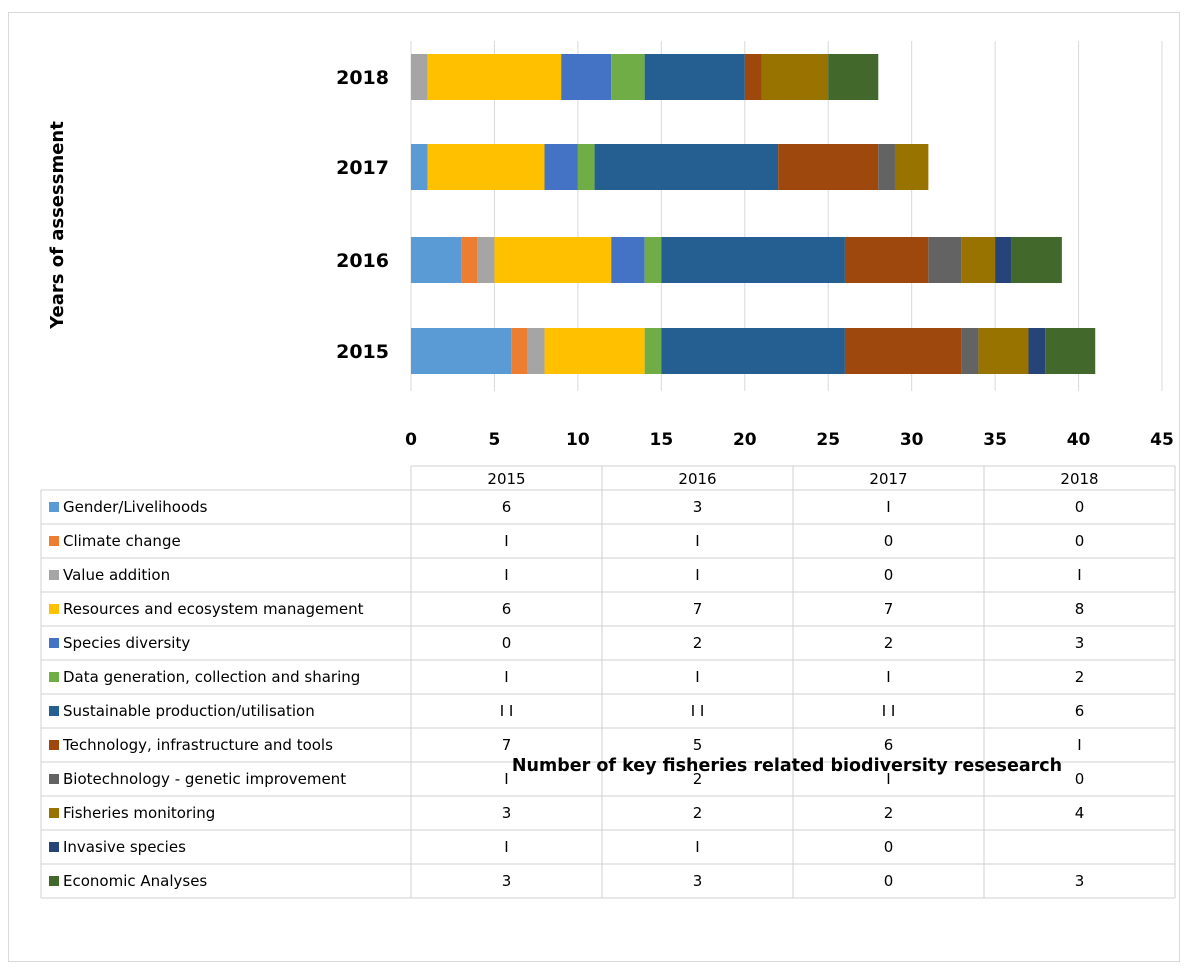 Image resolution: width=1190 pixels, height=972 pixels. Describe the element at coordinates (789, 440) in the screenshot. I see `x-tick-labels: 0 5 10 15 20 25 30 35 40 45` at that location.